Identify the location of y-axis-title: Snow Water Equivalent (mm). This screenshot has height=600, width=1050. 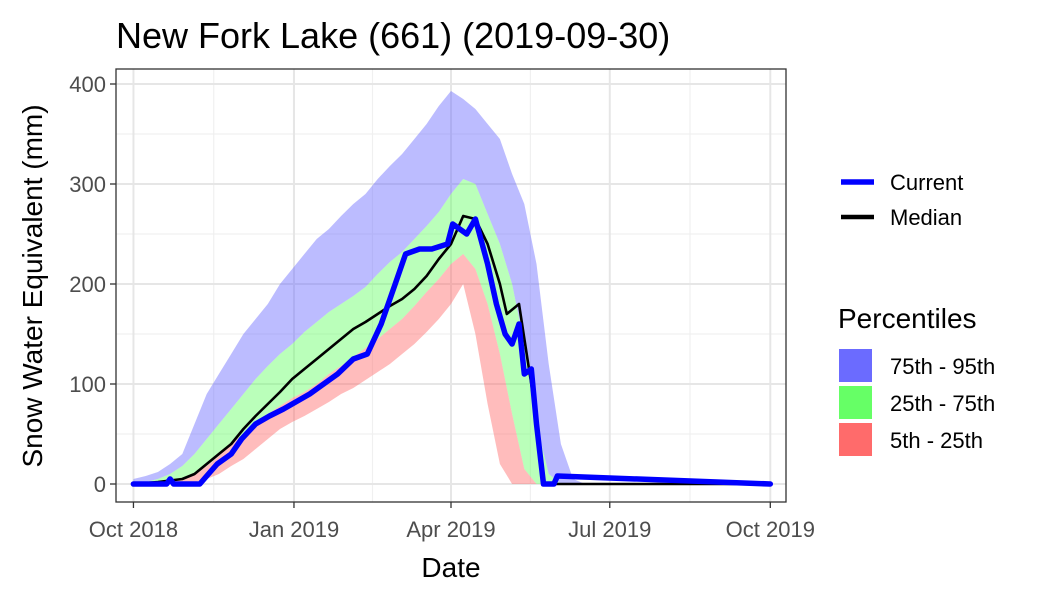
(32, 285).